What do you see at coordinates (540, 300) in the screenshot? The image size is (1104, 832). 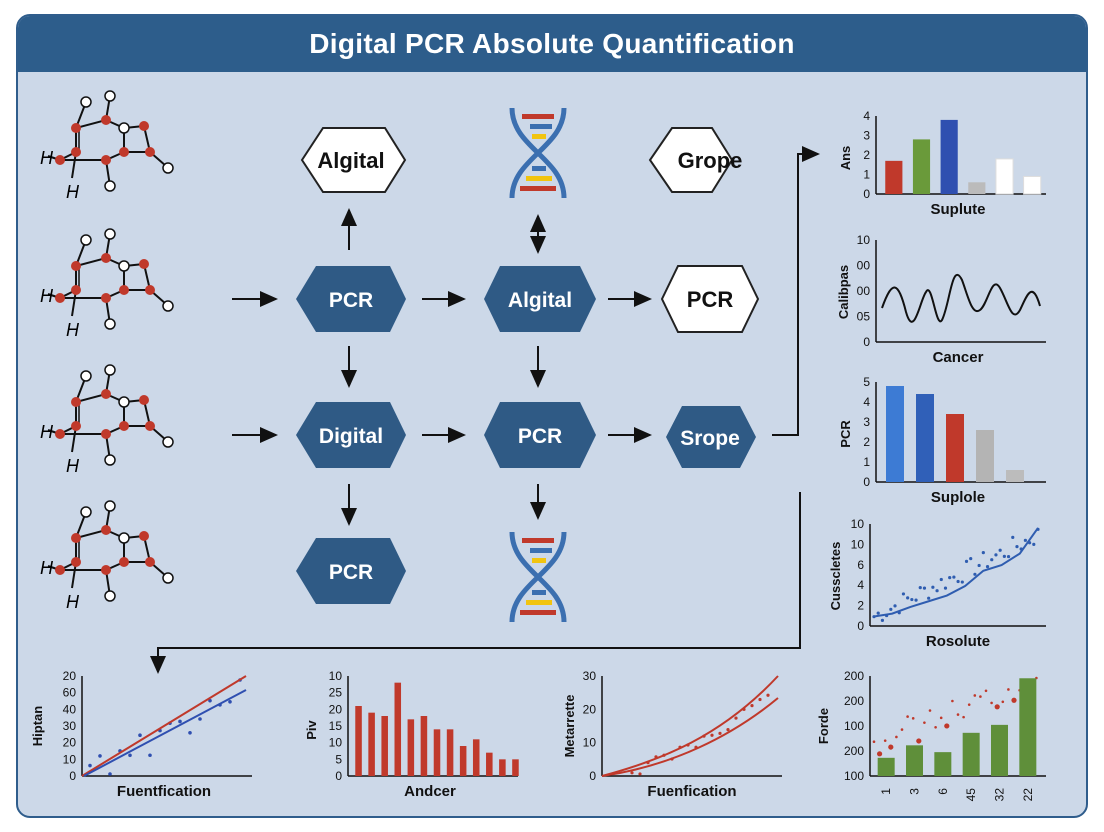 I see `svg-text: Algital` at bounding box center [540, 300].